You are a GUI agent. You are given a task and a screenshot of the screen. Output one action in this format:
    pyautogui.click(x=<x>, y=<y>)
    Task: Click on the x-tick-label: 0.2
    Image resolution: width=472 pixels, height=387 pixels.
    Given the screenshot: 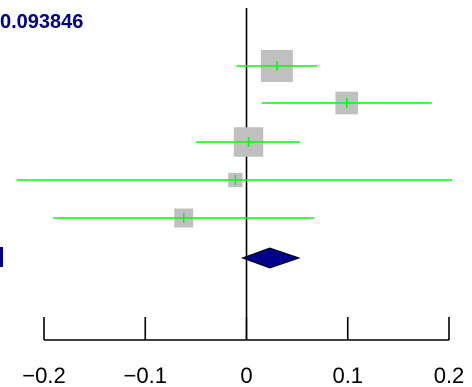 What is the action you would take?
    pyautogui.click(x=449, y=375)
    